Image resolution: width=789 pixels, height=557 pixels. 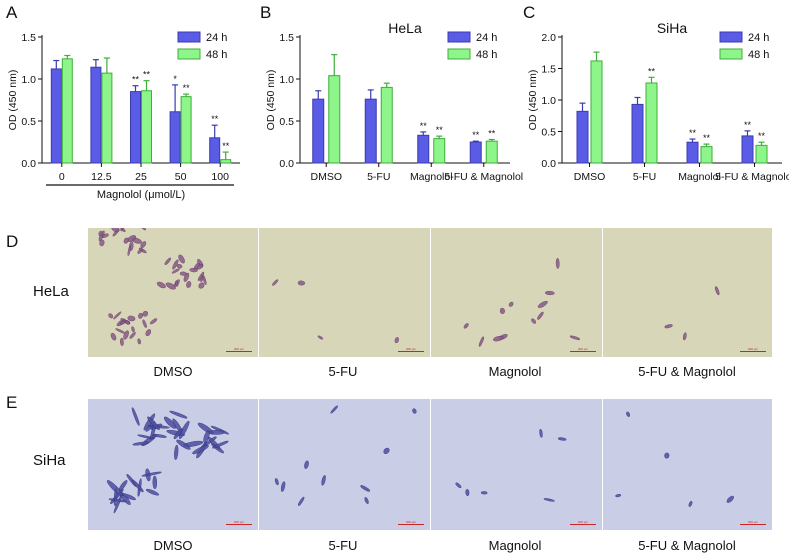 What do you see at coordinates (343, 545) in the screenshot?
I see `caption-e-5fu: 5-FU` at bounding box center [343, 545].